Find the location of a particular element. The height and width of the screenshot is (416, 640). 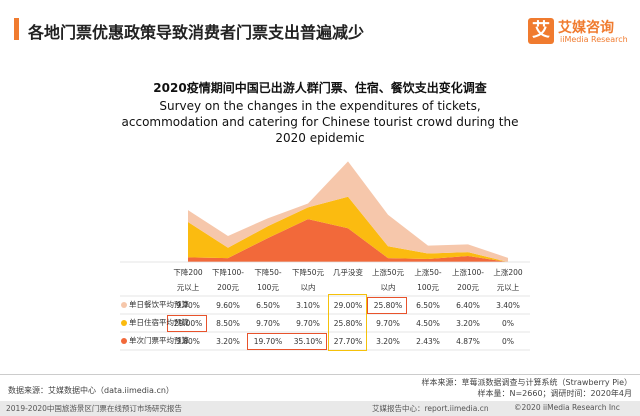

column-header: 下降100-200元 is located at coordinates (228, 280).